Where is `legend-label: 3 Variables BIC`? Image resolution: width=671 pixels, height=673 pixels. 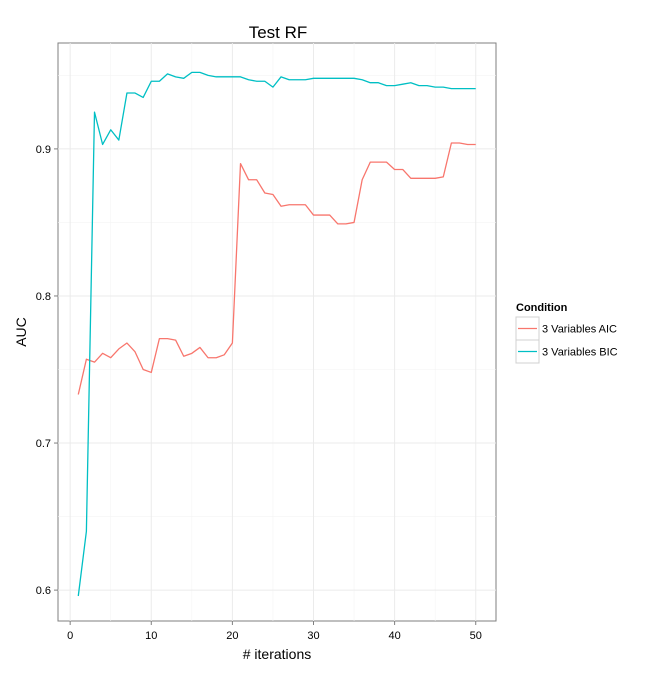
legend-label: 3 Variables BIC is located at coordinates (580, 353).